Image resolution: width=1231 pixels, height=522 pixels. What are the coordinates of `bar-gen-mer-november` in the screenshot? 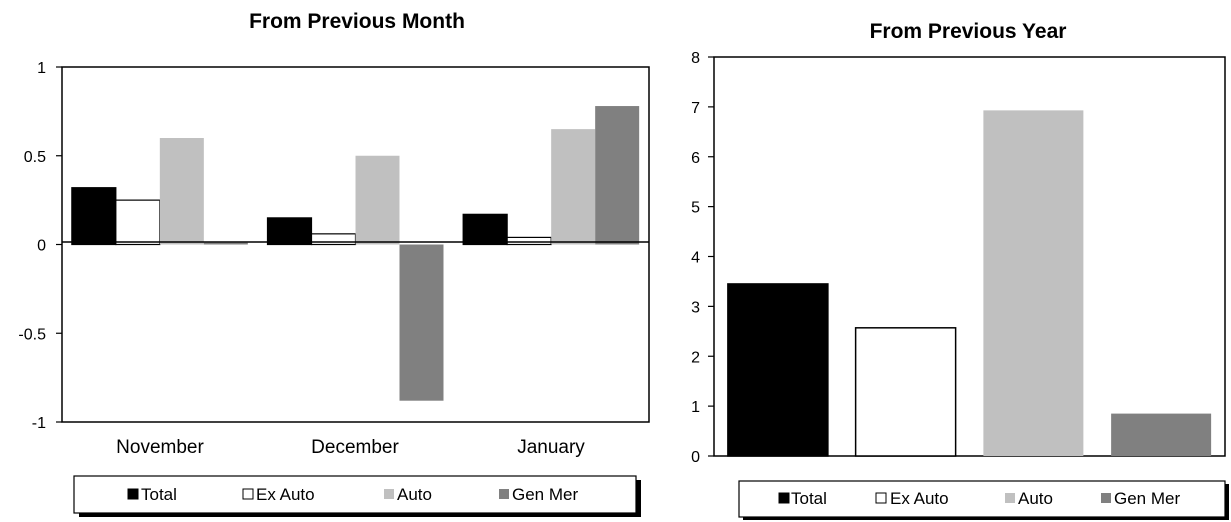 It's located at (225, 243).